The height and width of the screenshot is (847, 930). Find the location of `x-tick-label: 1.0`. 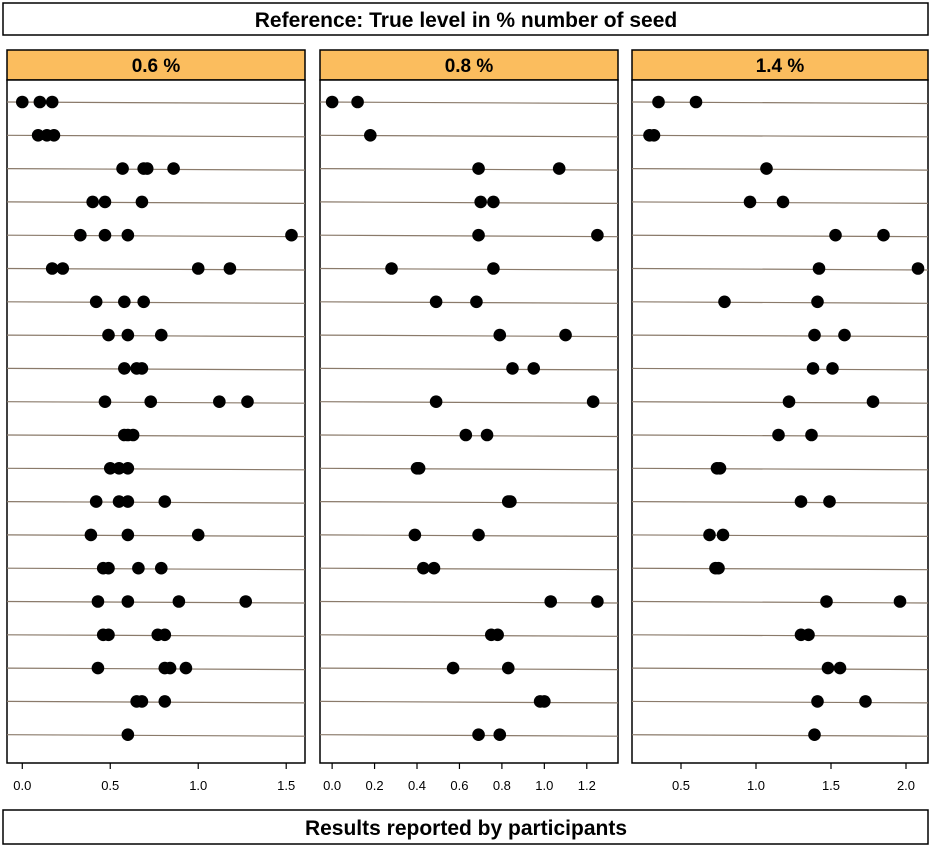

x-tick-label: 1.0 is located at coordinates (756, 785).